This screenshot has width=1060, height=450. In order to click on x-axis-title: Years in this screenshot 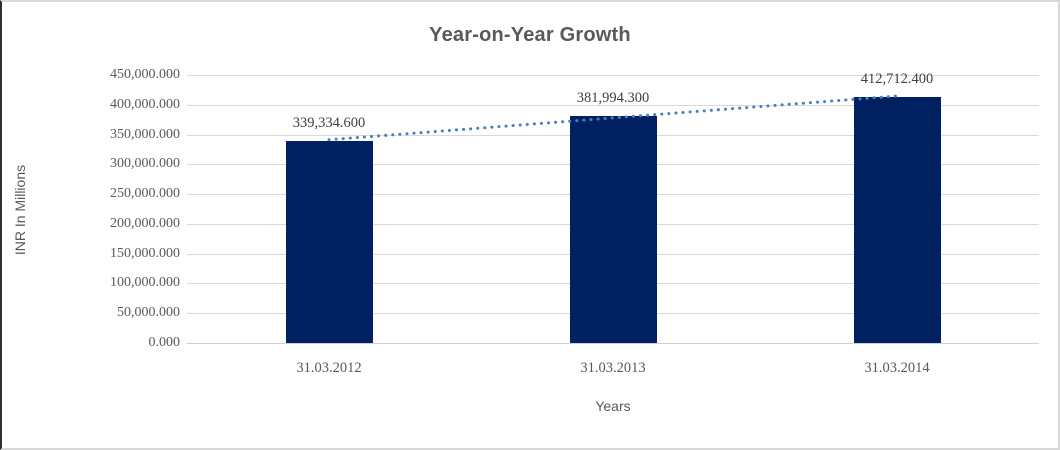, I will do `click(613, 406)`.